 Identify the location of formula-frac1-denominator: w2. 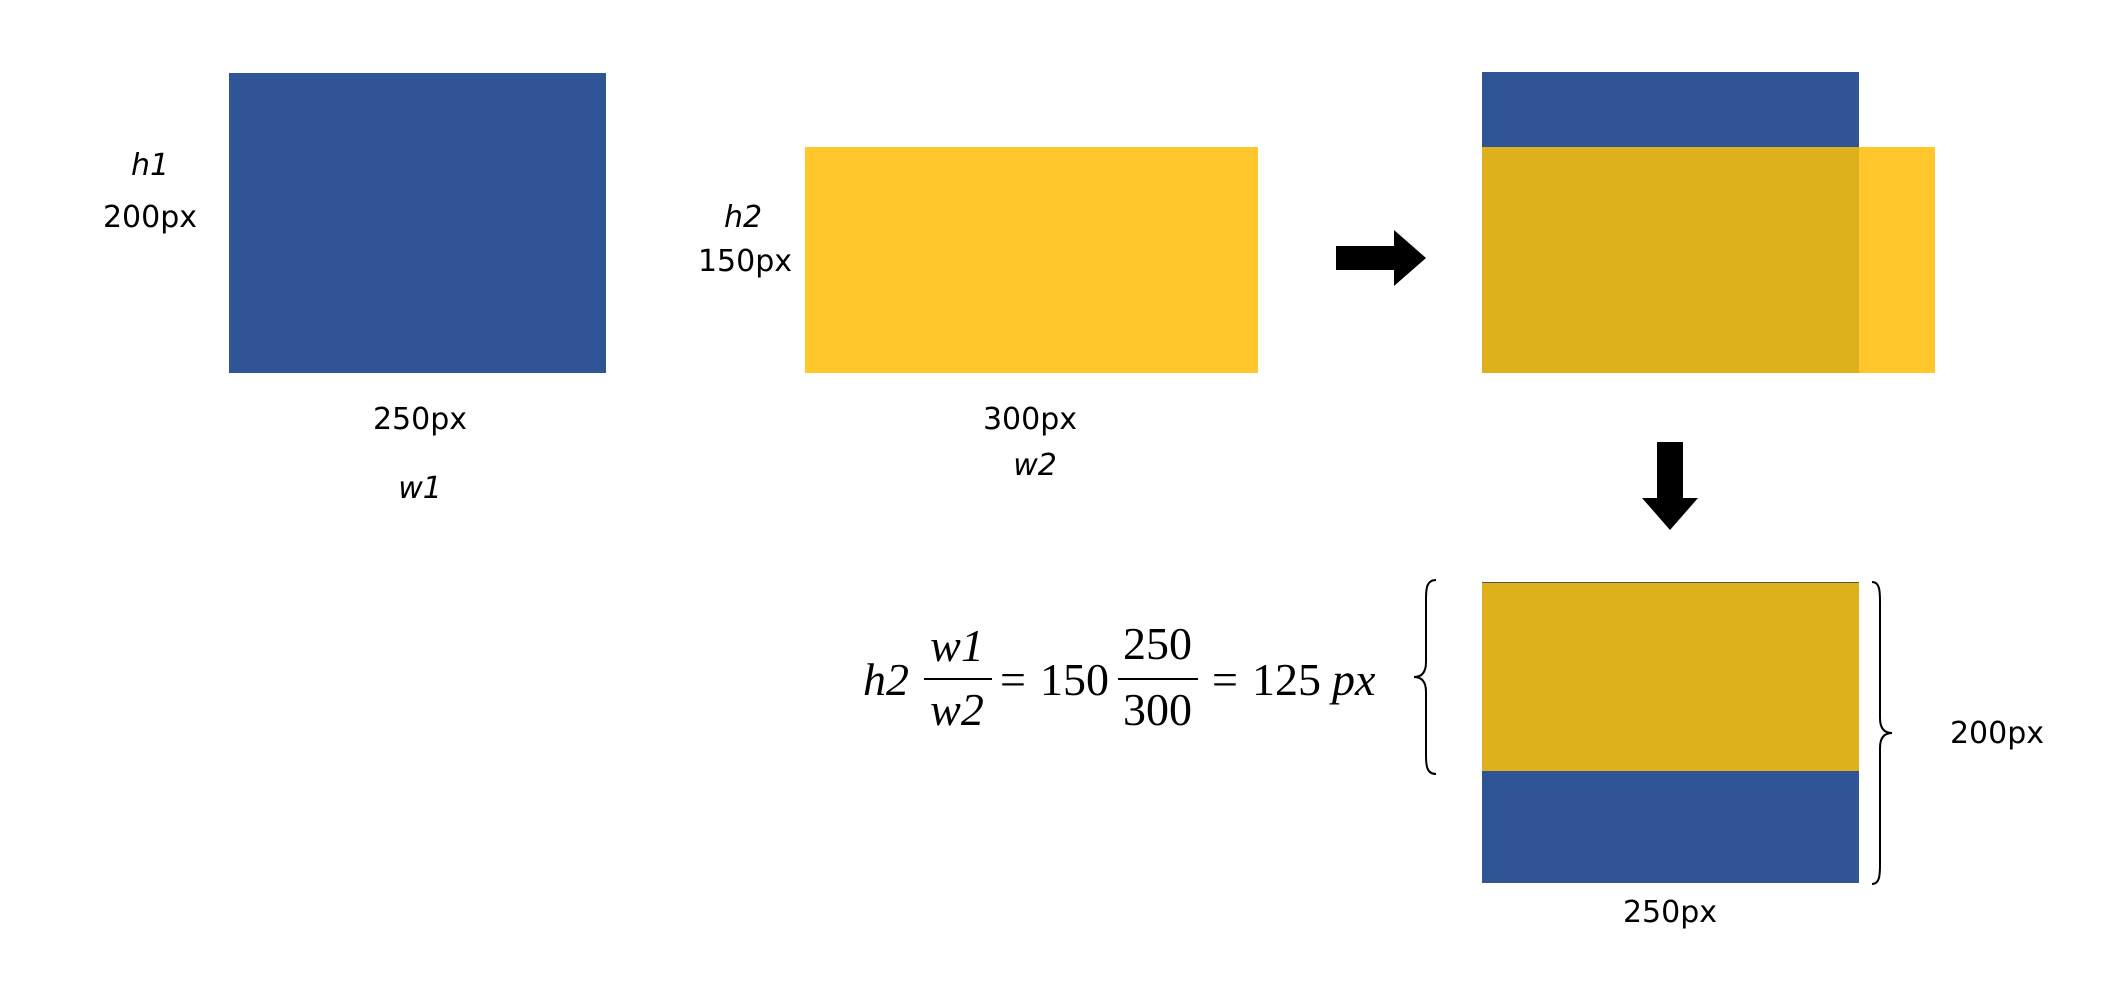
(957, 709).